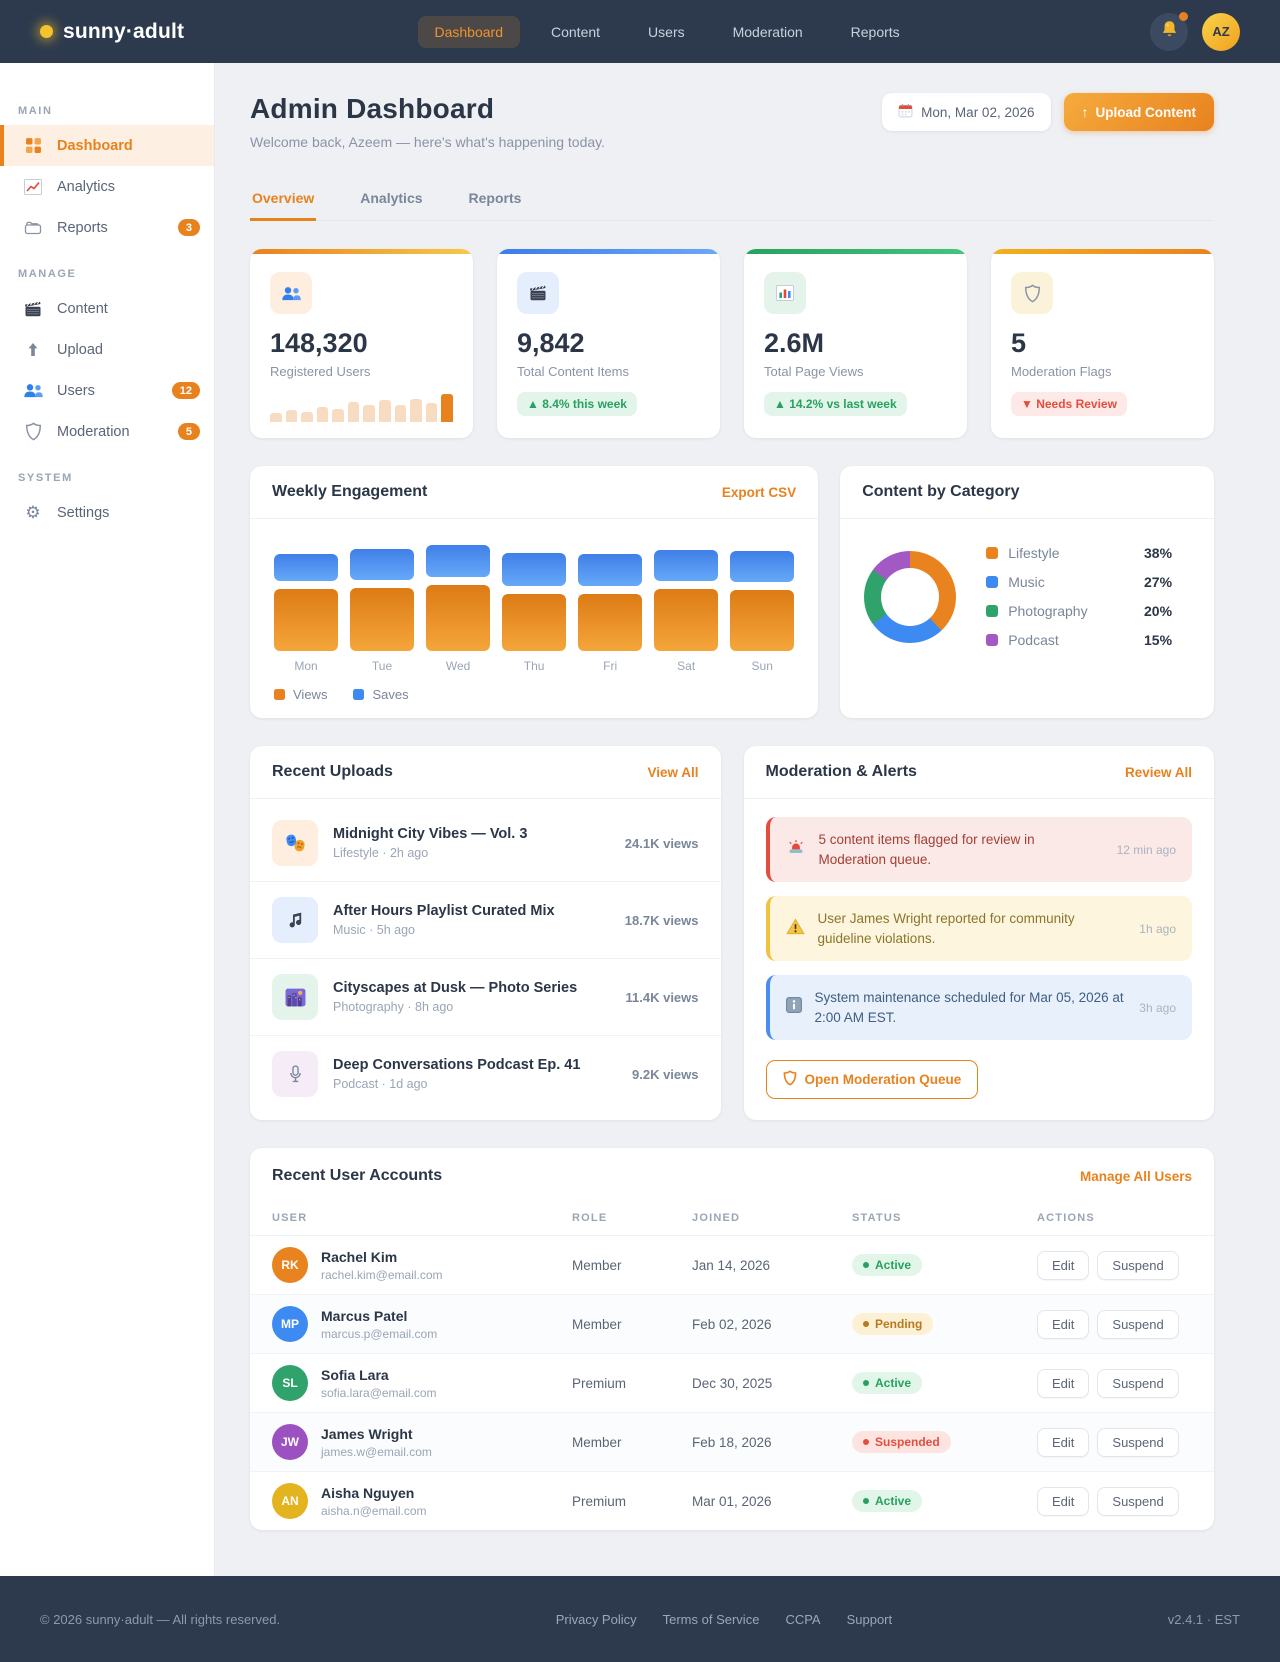 The width and height of the screenshot is (1280, 1662). I want to click on masks-icon, so click(295, 843).